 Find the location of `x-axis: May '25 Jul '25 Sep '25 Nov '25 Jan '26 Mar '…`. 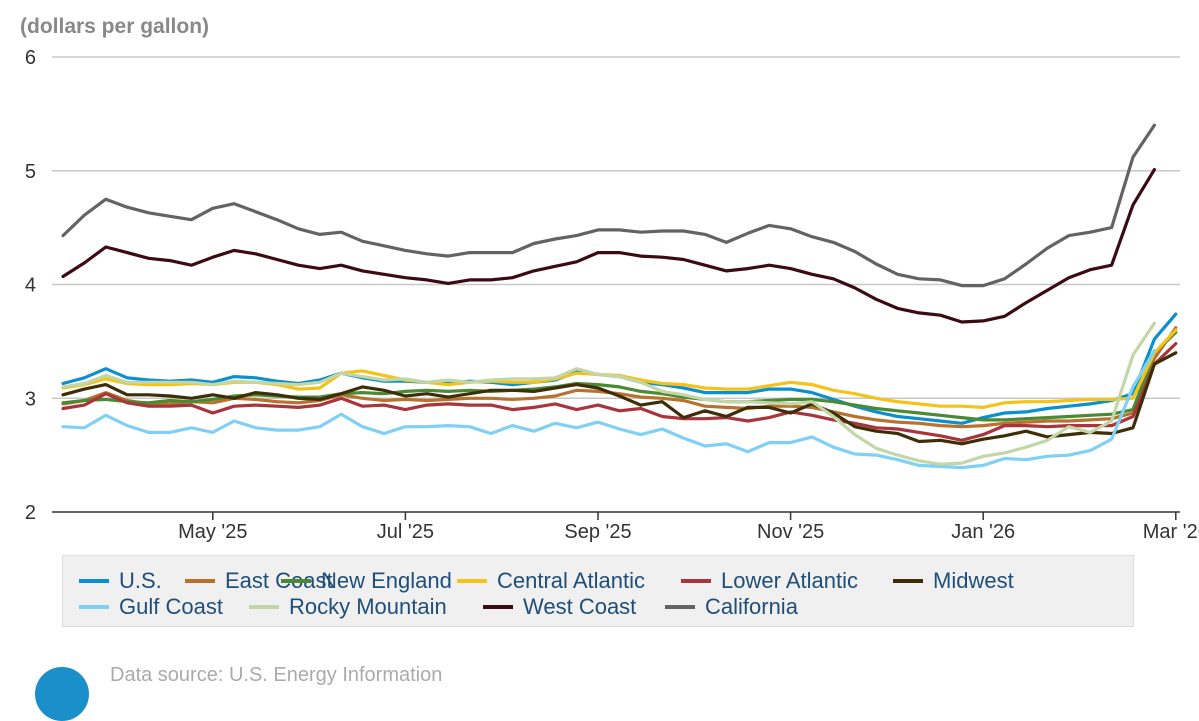

x-axis: May '25 Jul '25 Sep '25 Nov '25 Jan '26 Mar '… is located at coordinates (625, 527).